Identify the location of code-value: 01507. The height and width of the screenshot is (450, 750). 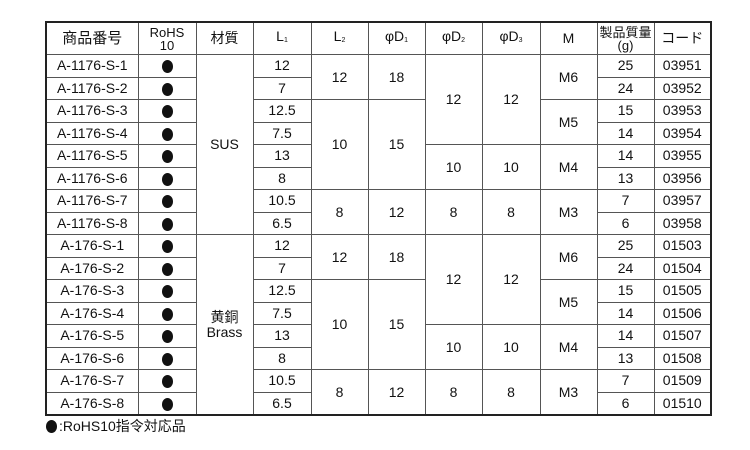
(682, 336).